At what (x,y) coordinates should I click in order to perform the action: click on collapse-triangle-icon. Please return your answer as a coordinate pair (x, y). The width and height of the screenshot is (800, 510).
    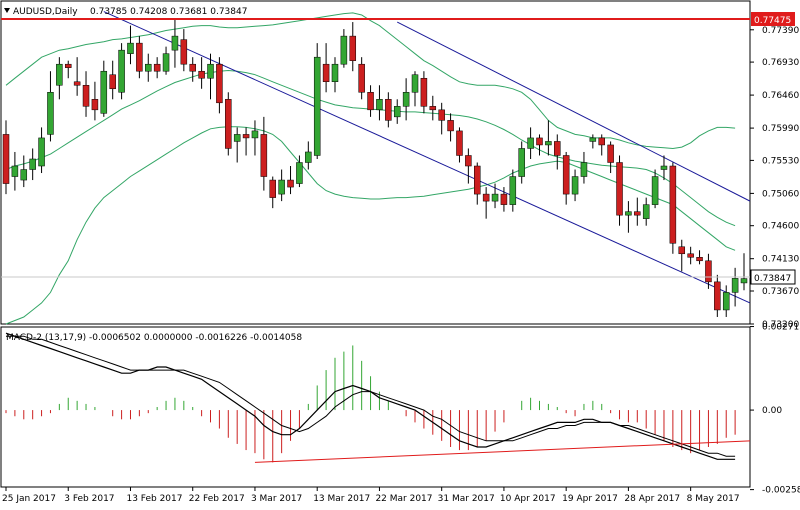
    Looking at the image, I should click on (7, 10).